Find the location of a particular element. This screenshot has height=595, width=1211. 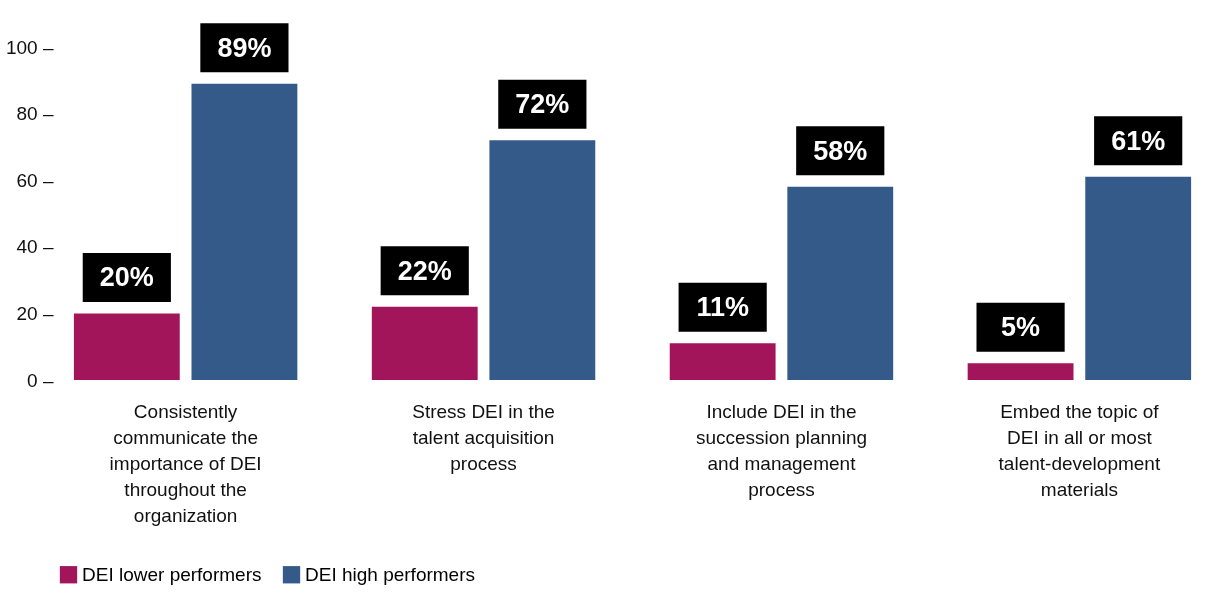

y-tick-label: 100 – is located at coordinates (29, 47).